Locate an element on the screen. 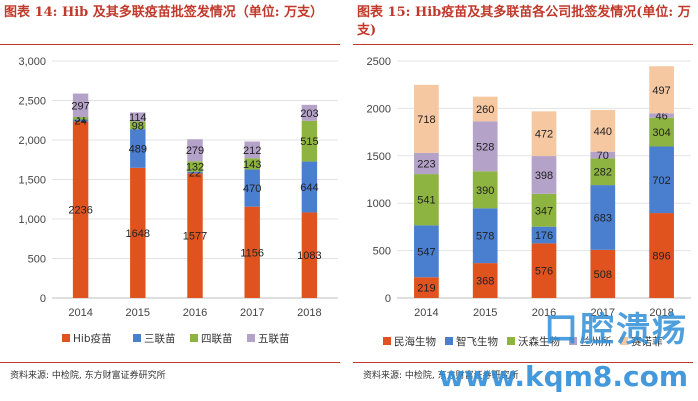 This screenshot has width=698, height=401. data-label: 212 is located at coordinates (252, 151).